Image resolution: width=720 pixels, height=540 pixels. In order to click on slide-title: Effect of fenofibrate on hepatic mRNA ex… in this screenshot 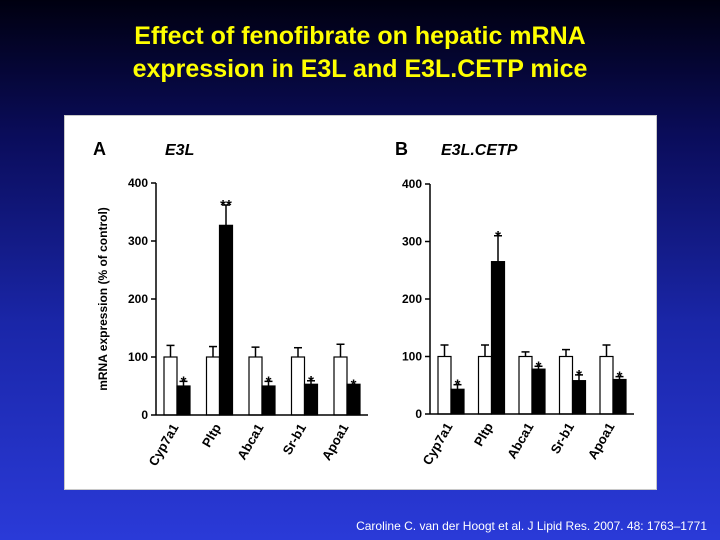, I will do `click(360, 53)`.